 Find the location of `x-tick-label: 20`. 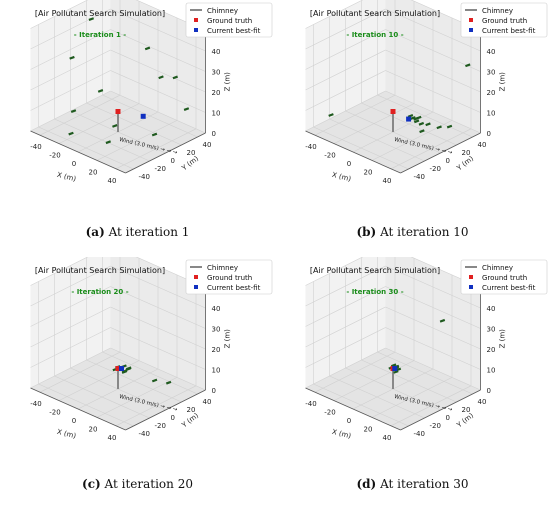

x-tick-label: 20 is located at coordinates (93, 172).